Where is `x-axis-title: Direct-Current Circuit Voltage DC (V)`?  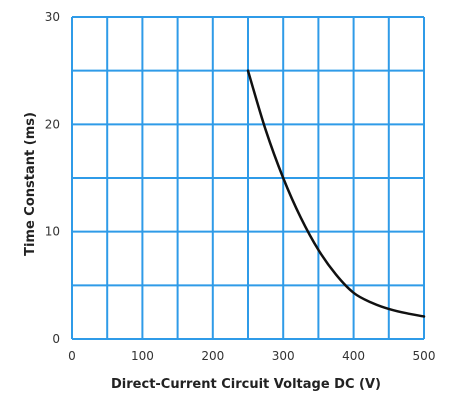 x-axis-title: Direct-Current Circuit Voltage DC (V) is located at coordinates (246, 384).